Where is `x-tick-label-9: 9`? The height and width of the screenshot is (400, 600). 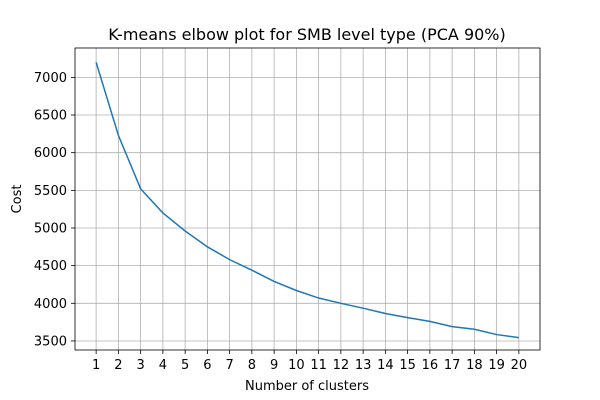
x-tick-label-9: 9 is located at coordinates (274, 365).